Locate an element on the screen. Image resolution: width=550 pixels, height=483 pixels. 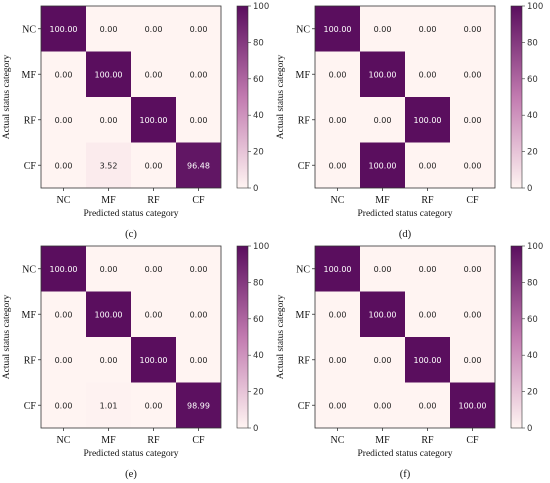
cell-value-label: 98.99 is located at coordinates (198, 405).